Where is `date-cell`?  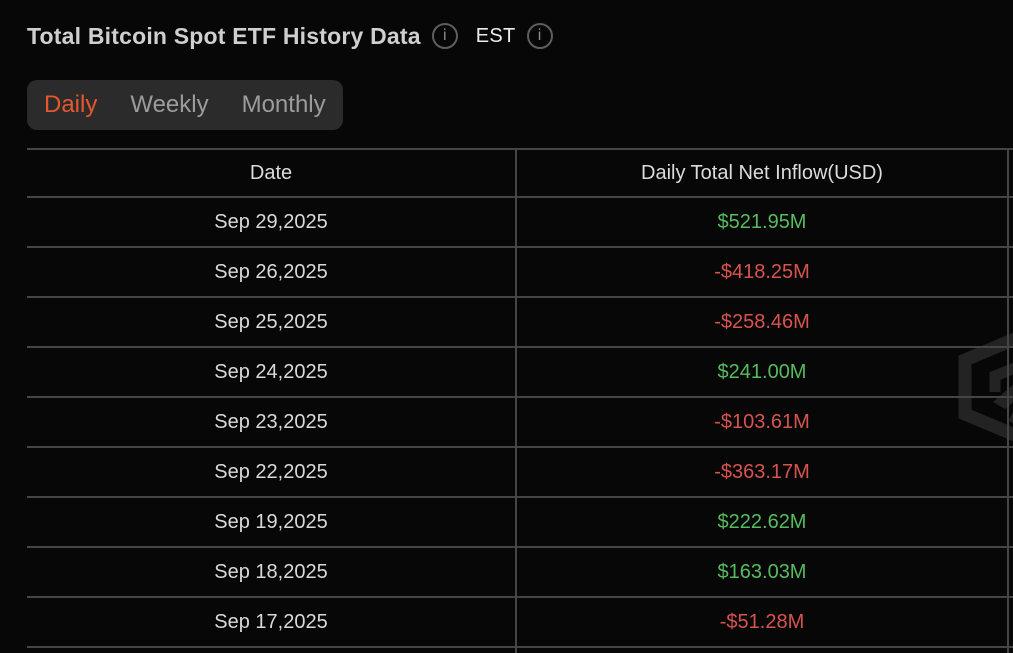 date-cell is located at coordinates (272, 650).